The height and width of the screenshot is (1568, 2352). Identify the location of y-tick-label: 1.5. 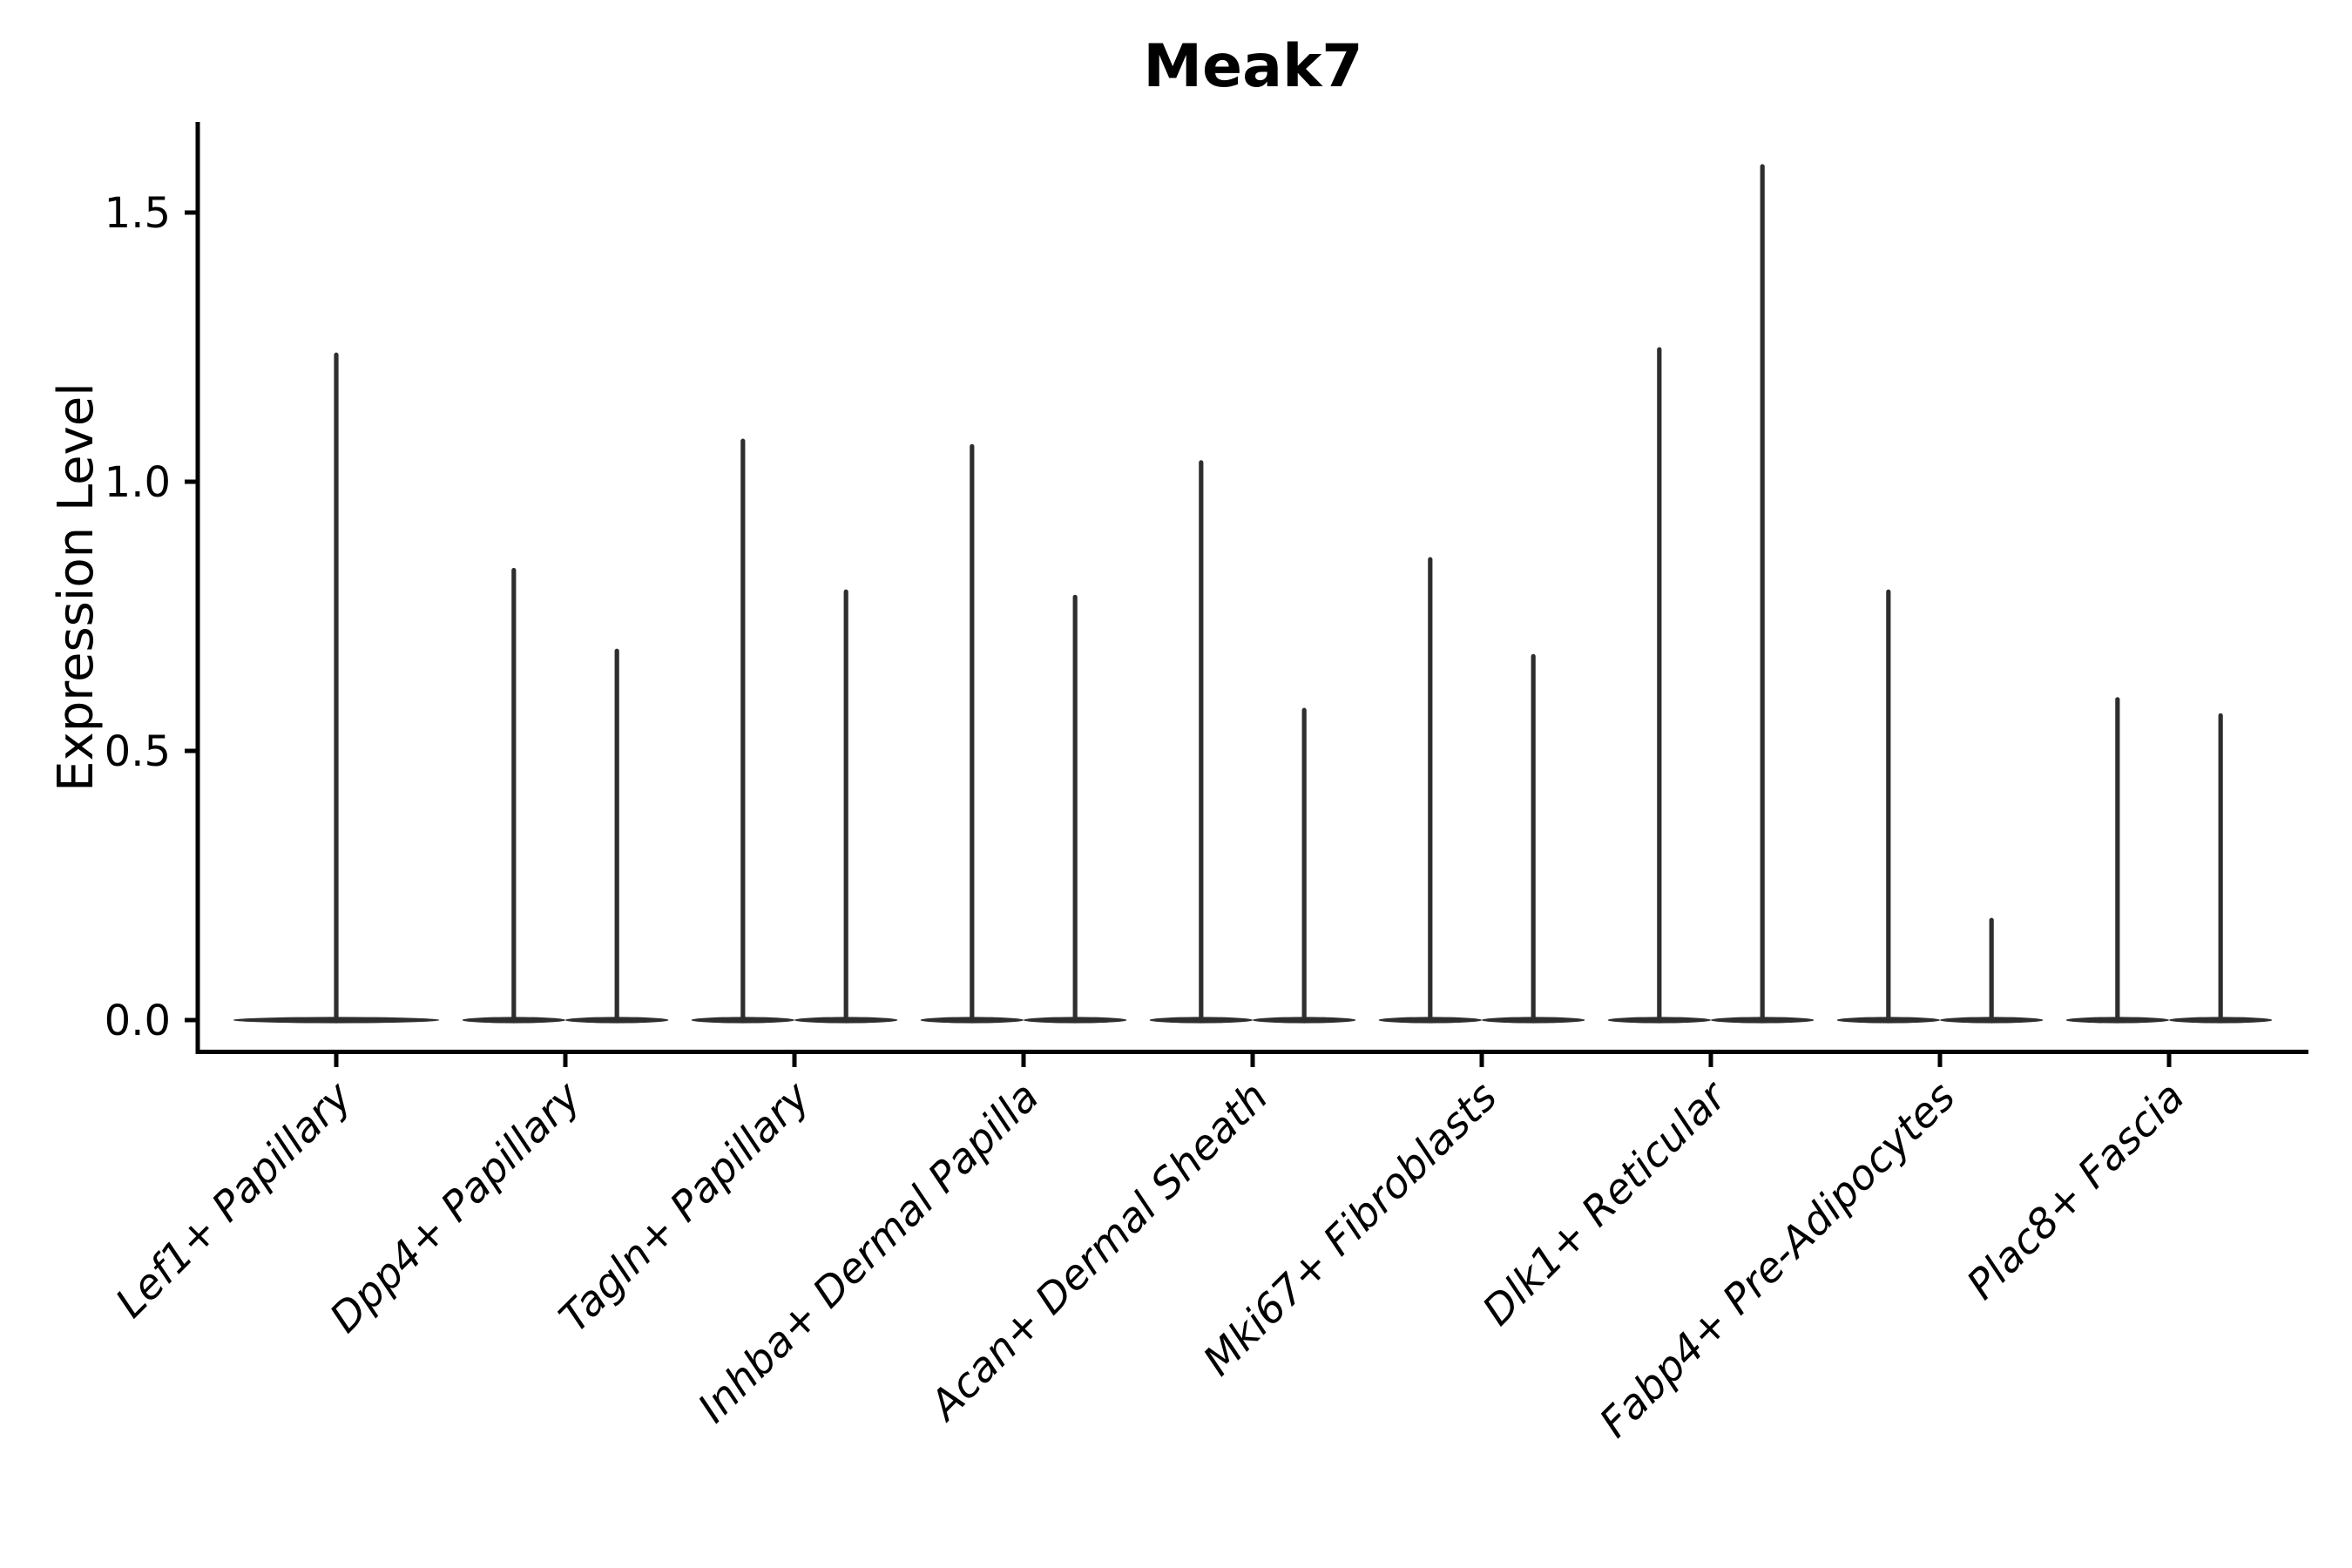
(138, 214).